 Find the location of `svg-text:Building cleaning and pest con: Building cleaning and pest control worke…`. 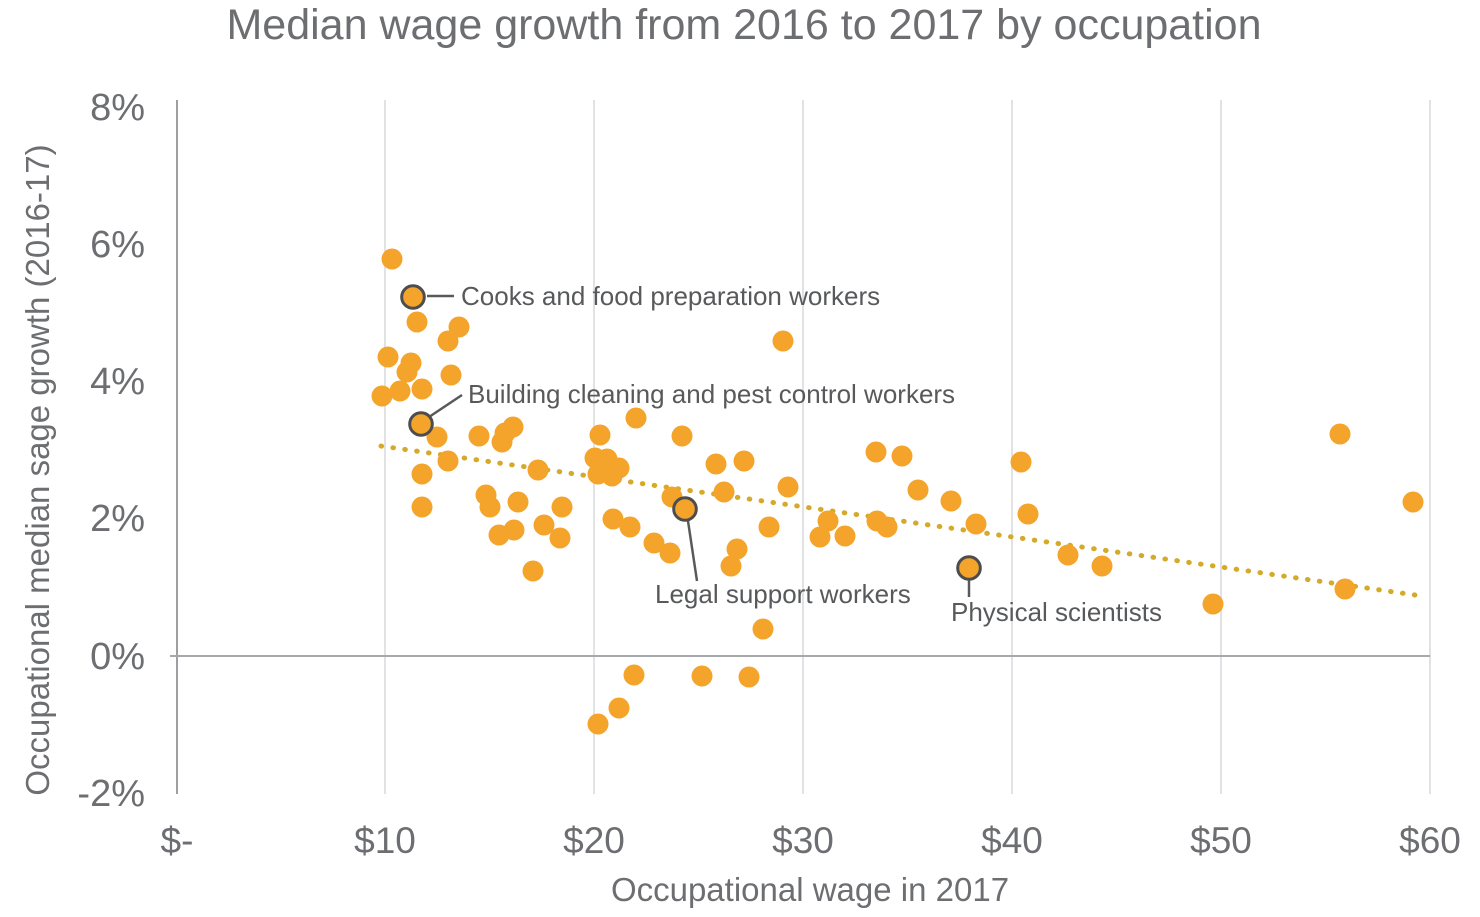

svg-text:Building cleaning and pest con: Building cleaning and pest control worke… is located at coordinates (711, 394).